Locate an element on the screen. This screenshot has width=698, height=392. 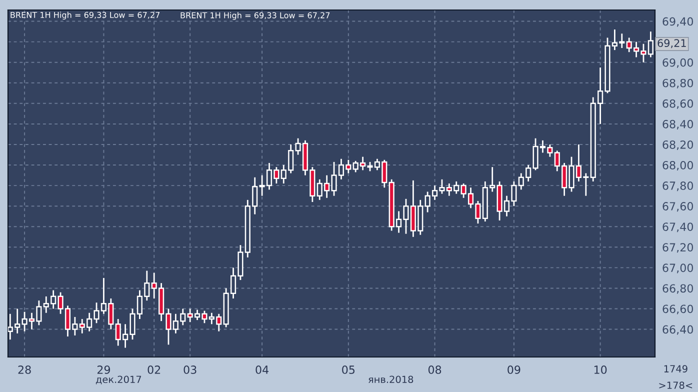
y-tick-label: 66,60 is located at coordinates (678, 309).